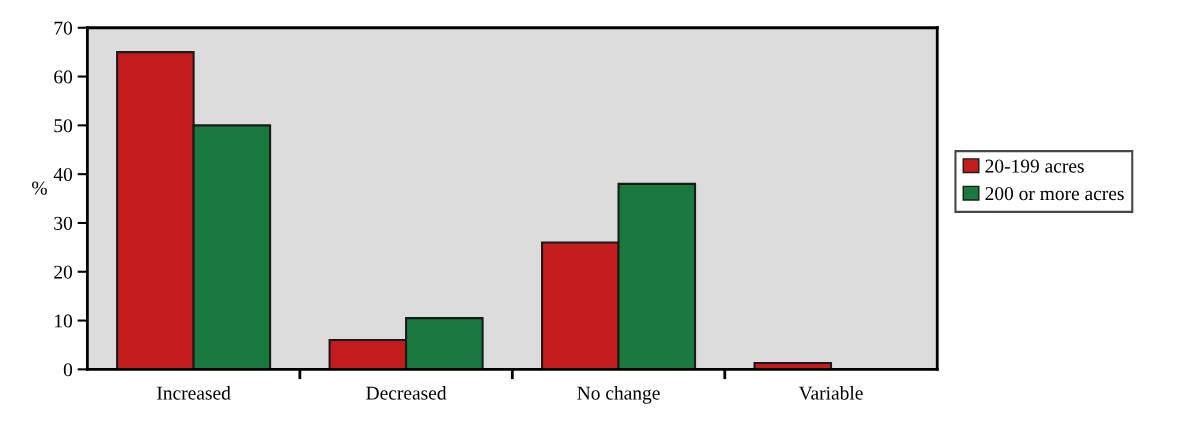 The image size is (1197, 427). I want to click on x-tick-label: Decreased, so click(406, 393).